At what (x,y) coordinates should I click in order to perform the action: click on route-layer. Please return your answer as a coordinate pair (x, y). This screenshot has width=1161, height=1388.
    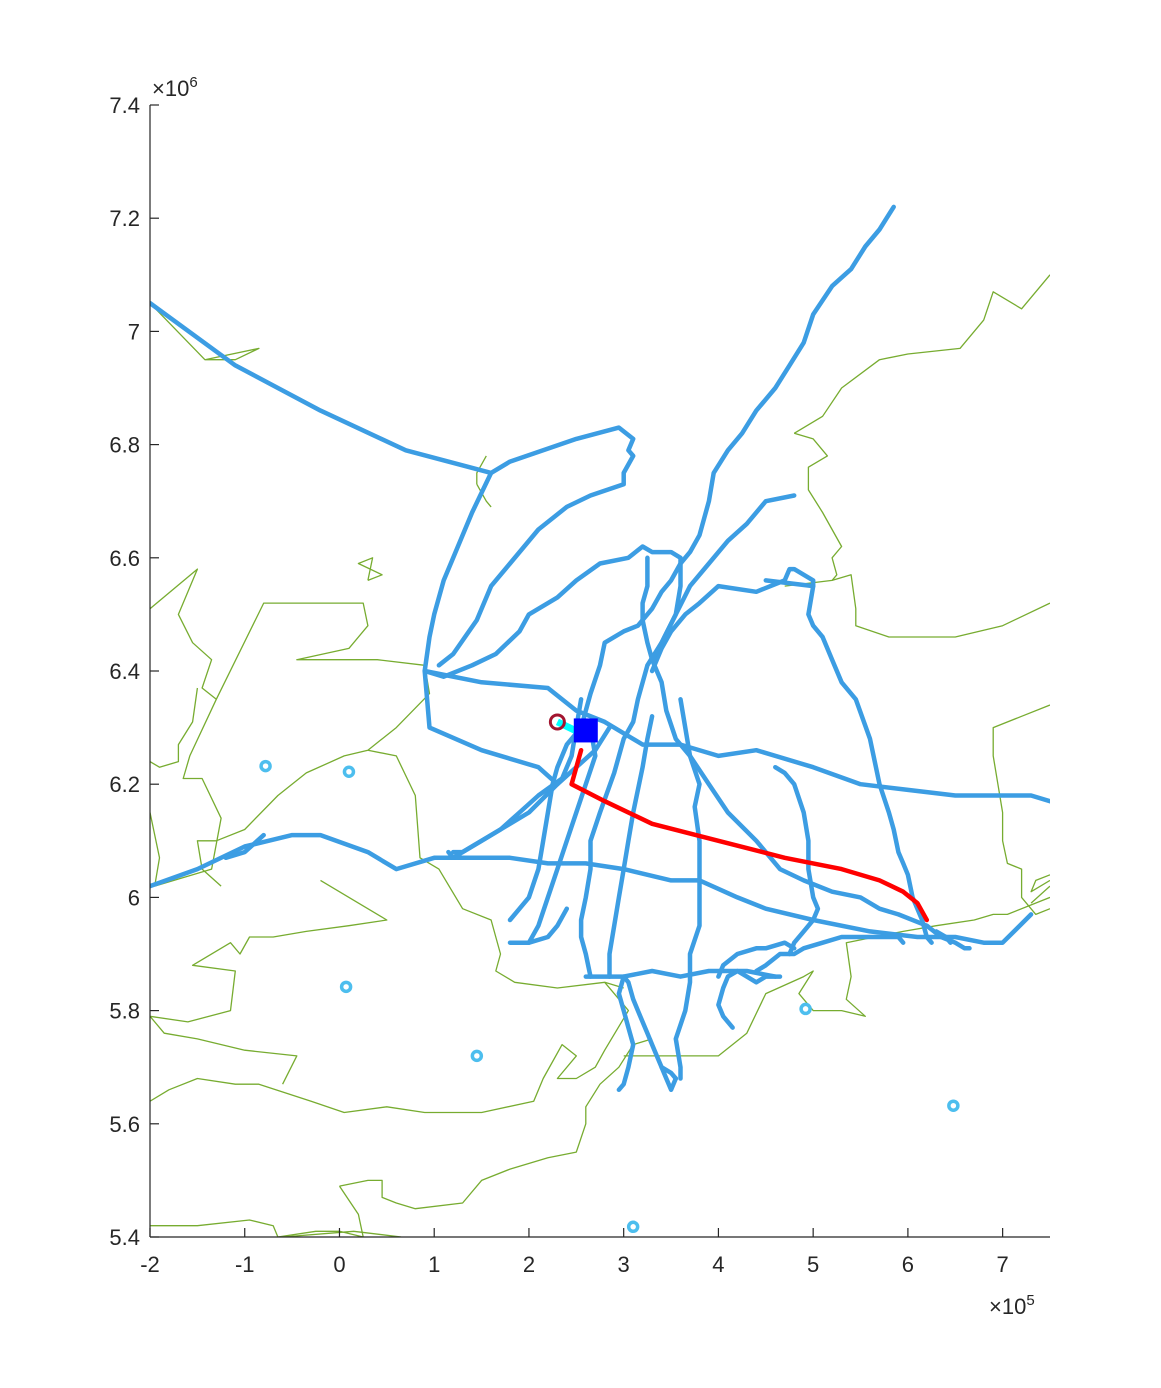
    Looking at the image, I should click on (749, 835).